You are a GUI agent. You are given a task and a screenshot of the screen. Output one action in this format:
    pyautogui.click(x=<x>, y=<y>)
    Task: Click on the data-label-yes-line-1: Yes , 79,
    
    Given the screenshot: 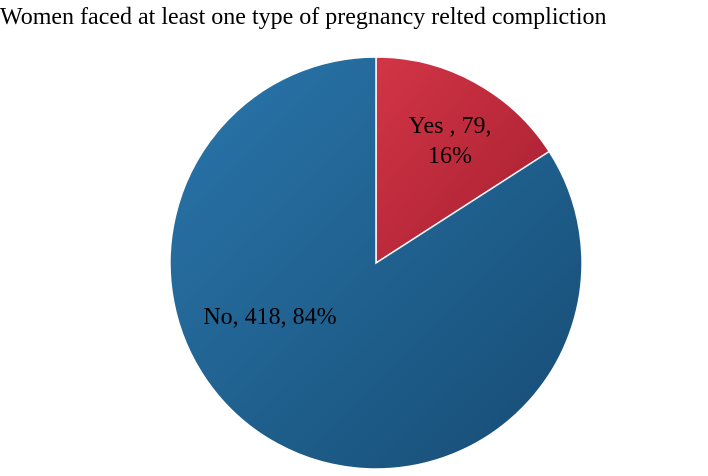 What is the action you would take?
    pyautogui.click(x=450, y=126)
    